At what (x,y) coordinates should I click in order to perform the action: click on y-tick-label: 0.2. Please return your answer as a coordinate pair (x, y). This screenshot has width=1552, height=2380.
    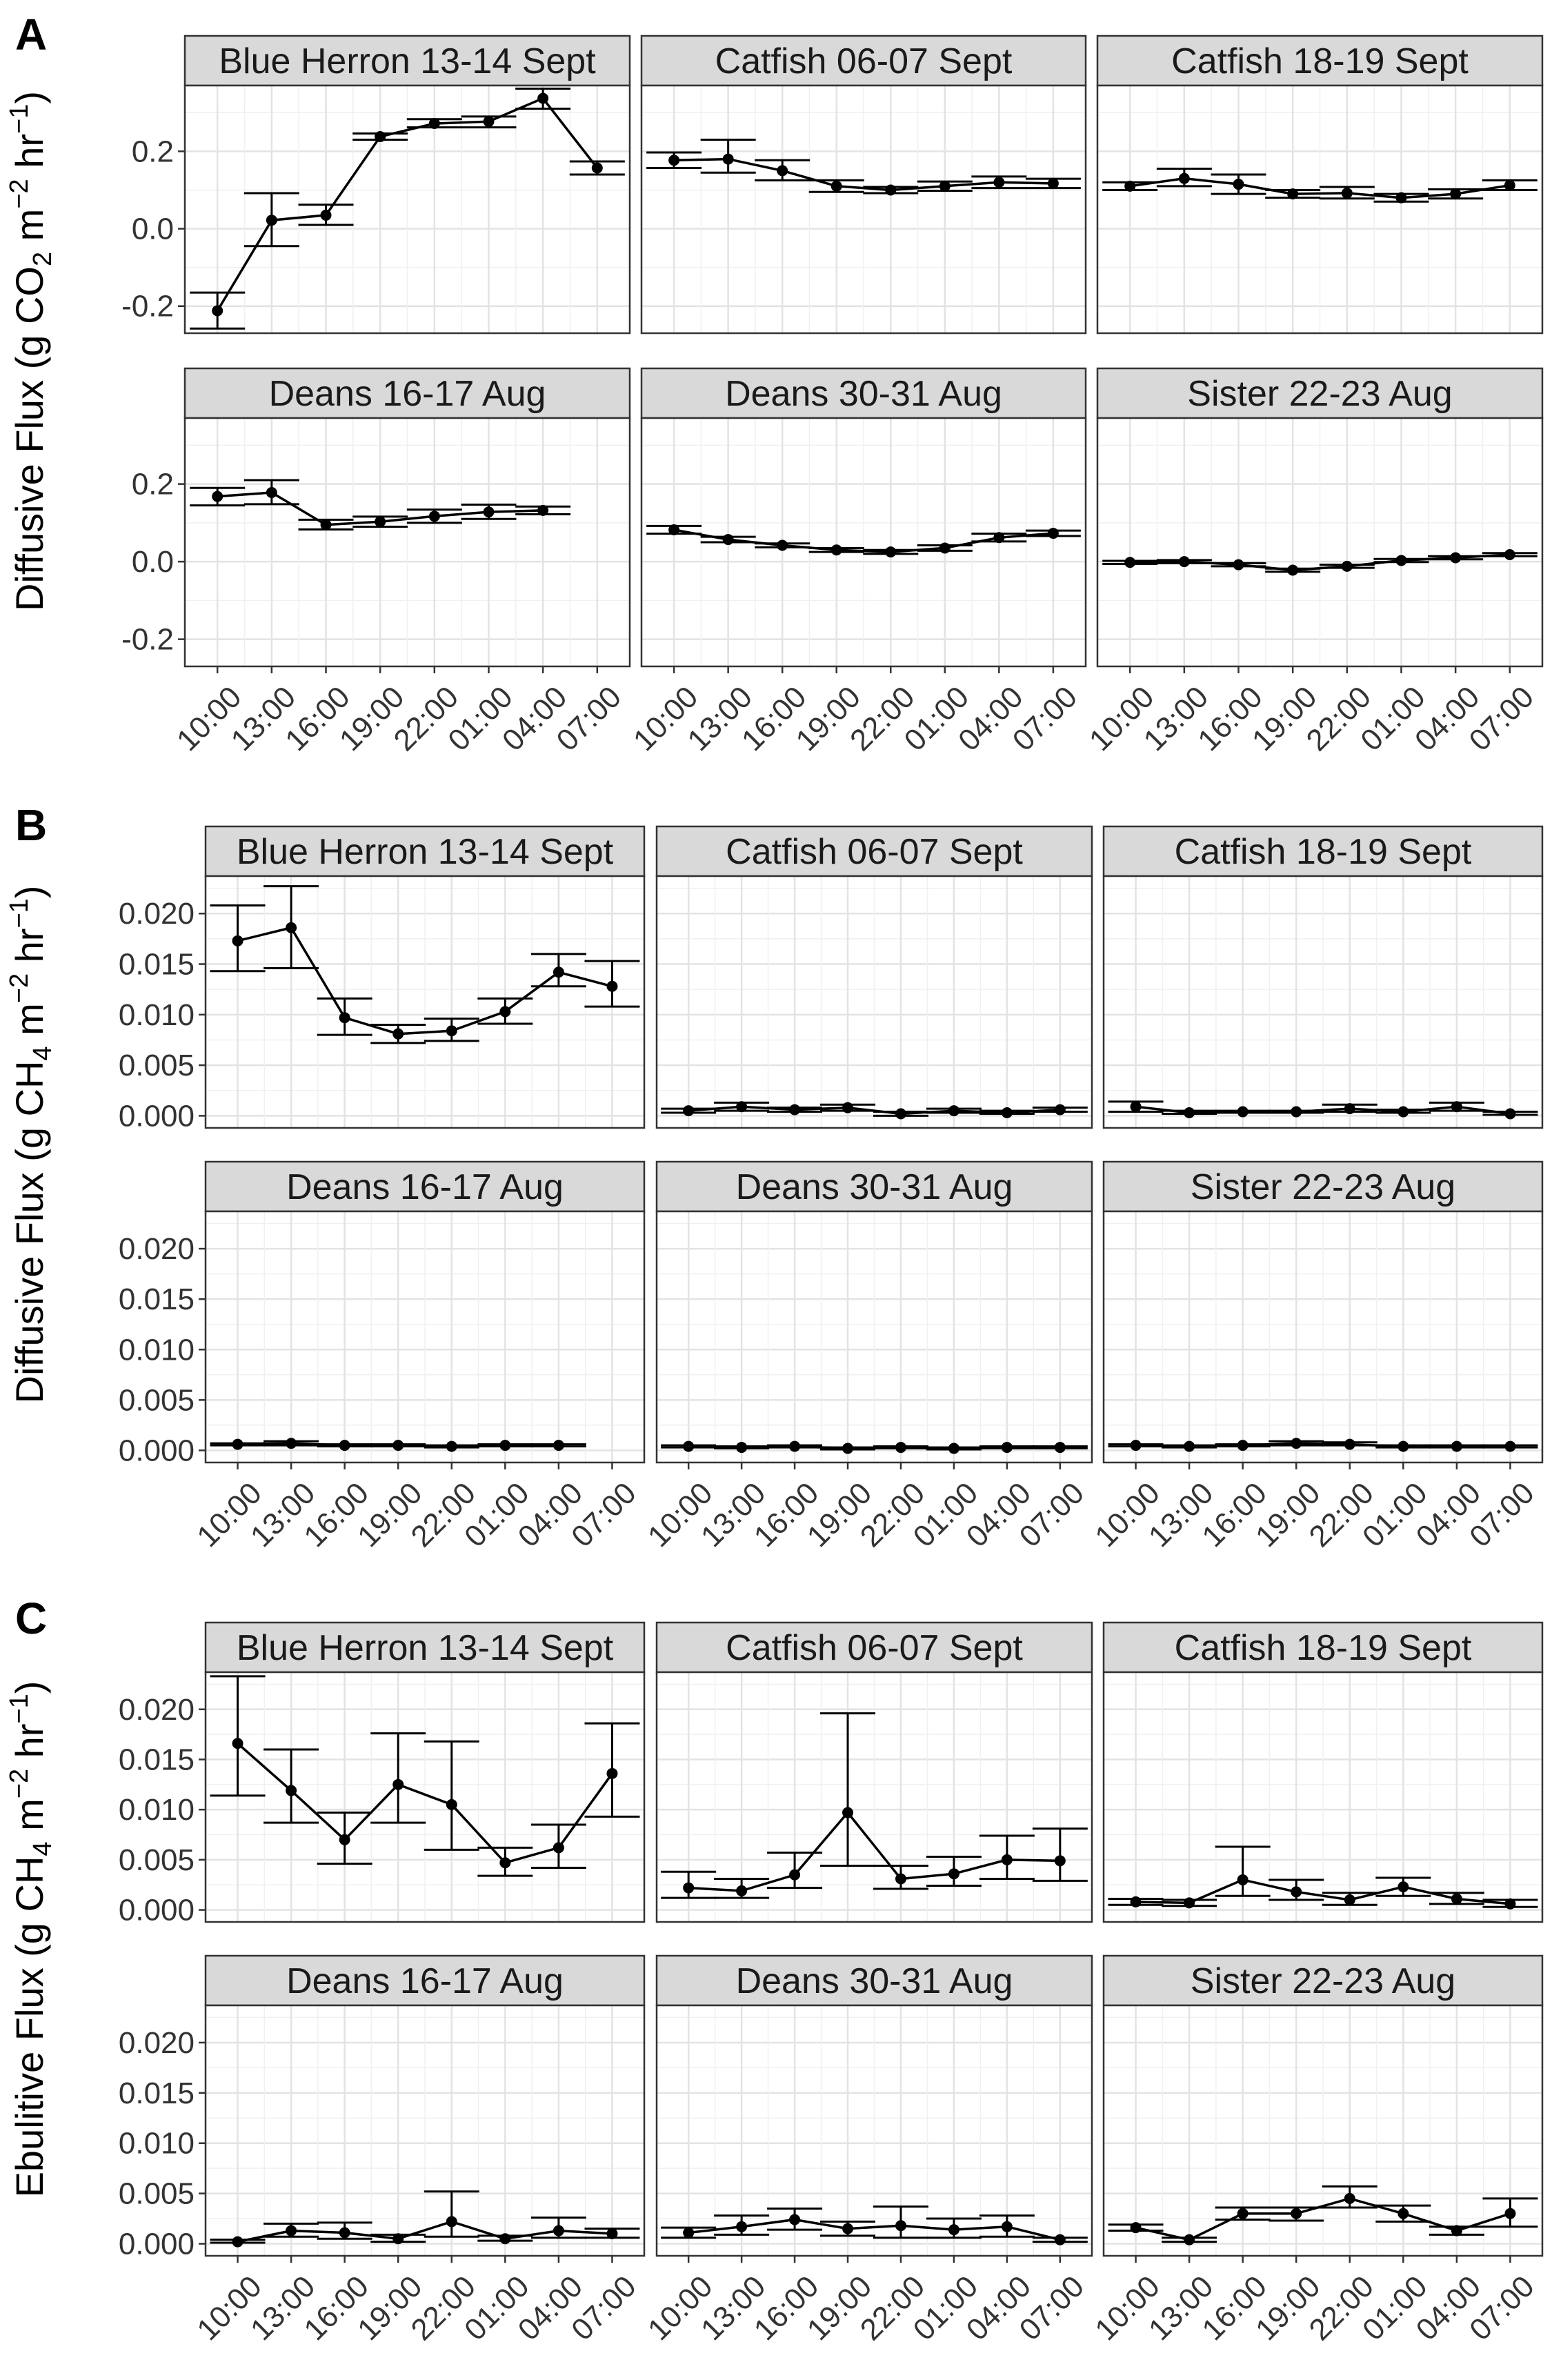
    Looking at the image, I should click on (153, 485).